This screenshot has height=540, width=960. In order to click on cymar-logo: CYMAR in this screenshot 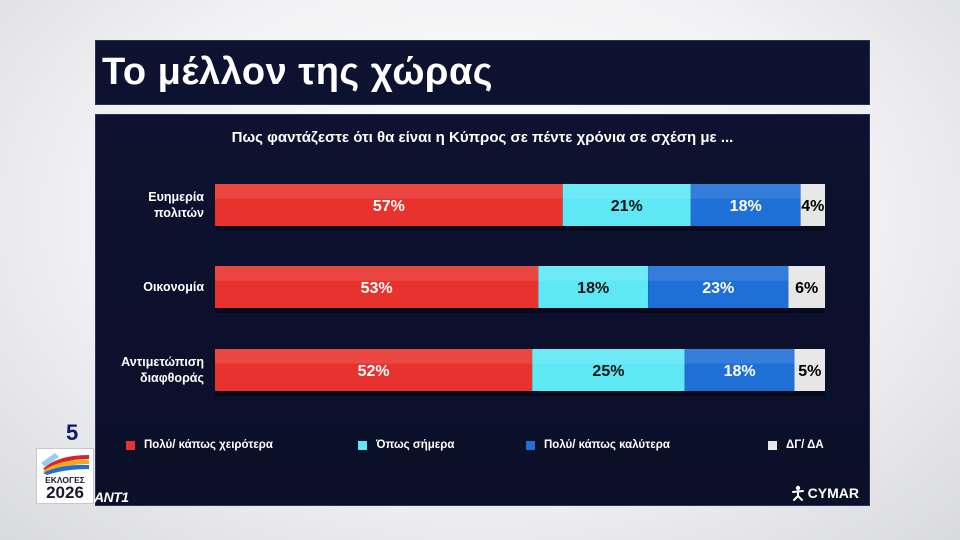, I will do `click(824, 493)`.